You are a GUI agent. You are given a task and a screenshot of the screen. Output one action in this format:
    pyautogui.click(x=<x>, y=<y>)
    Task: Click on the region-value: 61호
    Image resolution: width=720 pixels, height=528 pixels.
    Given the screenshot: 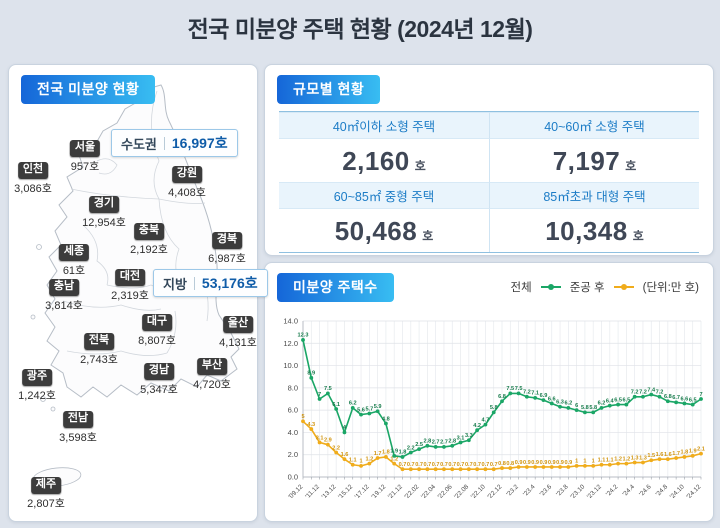 What is the action you would take?
    pyautogui.click(x=74, y=270)
    